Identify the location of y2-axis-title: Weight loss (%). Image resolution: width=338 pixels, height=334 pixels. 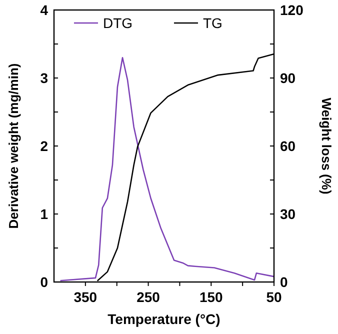
(326, 146).